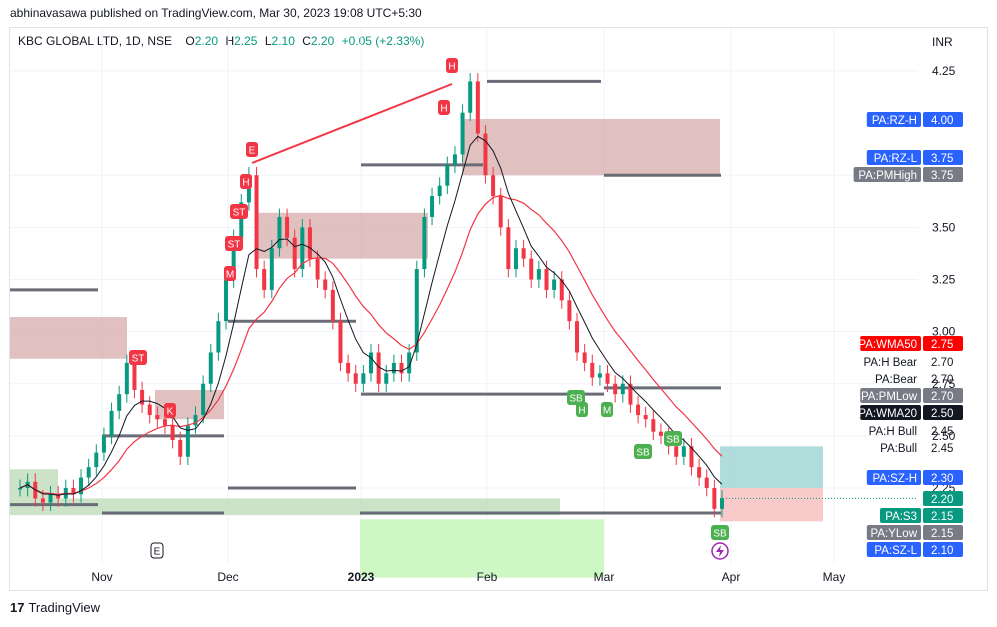 The width and height of the screenshot is (997, 627). What do you see at coordinates (910, 343) in the screenshot?
I see `price-label: PA:WMA50 2.75` at bounding box center [910, 343].